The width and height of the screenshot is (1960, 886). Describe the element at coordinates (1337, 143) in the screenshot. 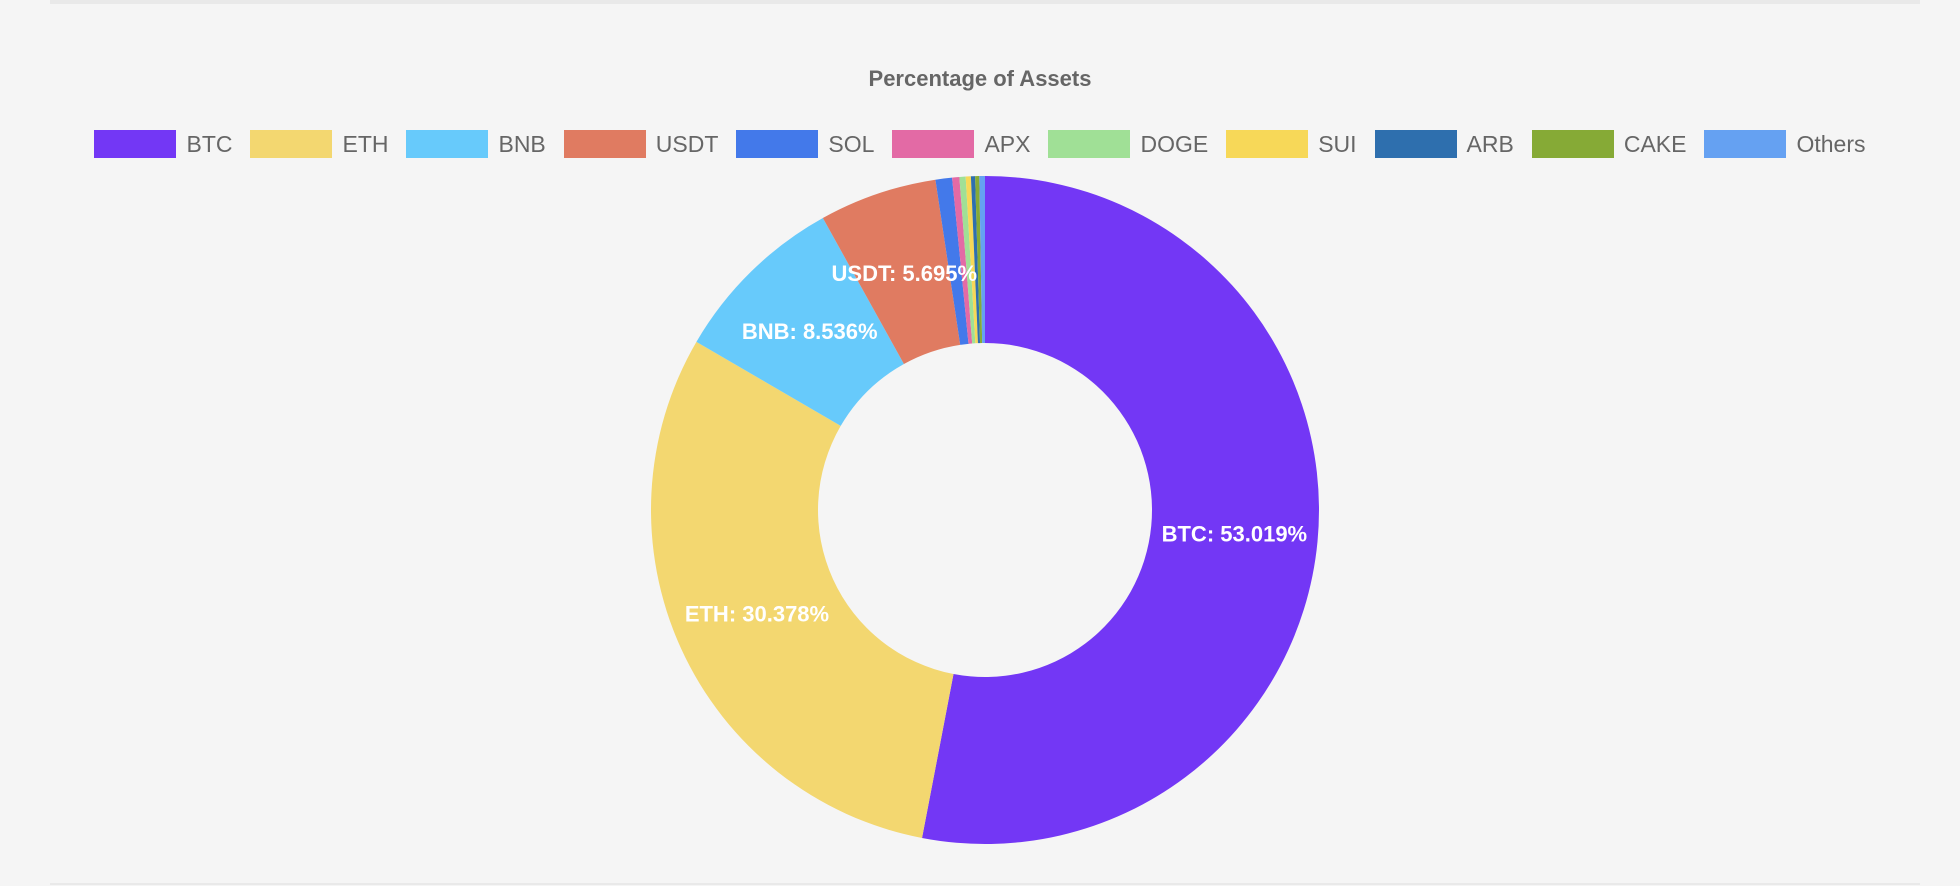

I see `legend-label: SUI` at that location.